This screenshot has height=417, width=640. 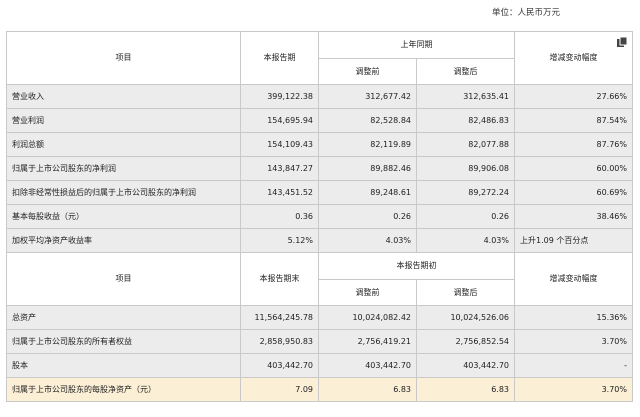 I want to click on row-label: 扣除非经常性损益后的归属于上市公司股东的净利润, so click(x=123, y=192).